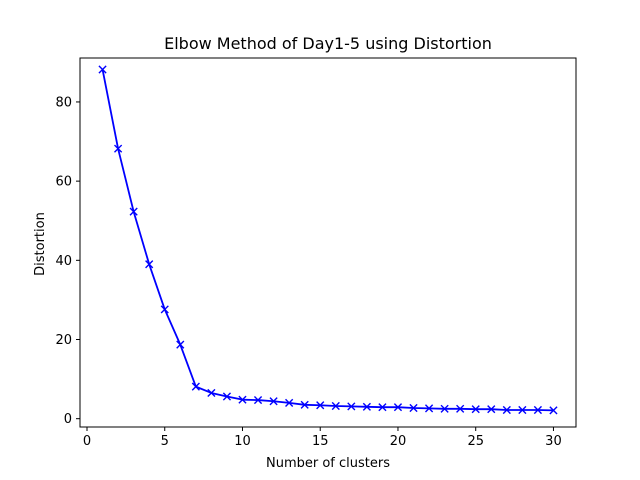 This screenshot has height=480, width=640. I want to click on x-tick-label: 10, so click(242, 441).